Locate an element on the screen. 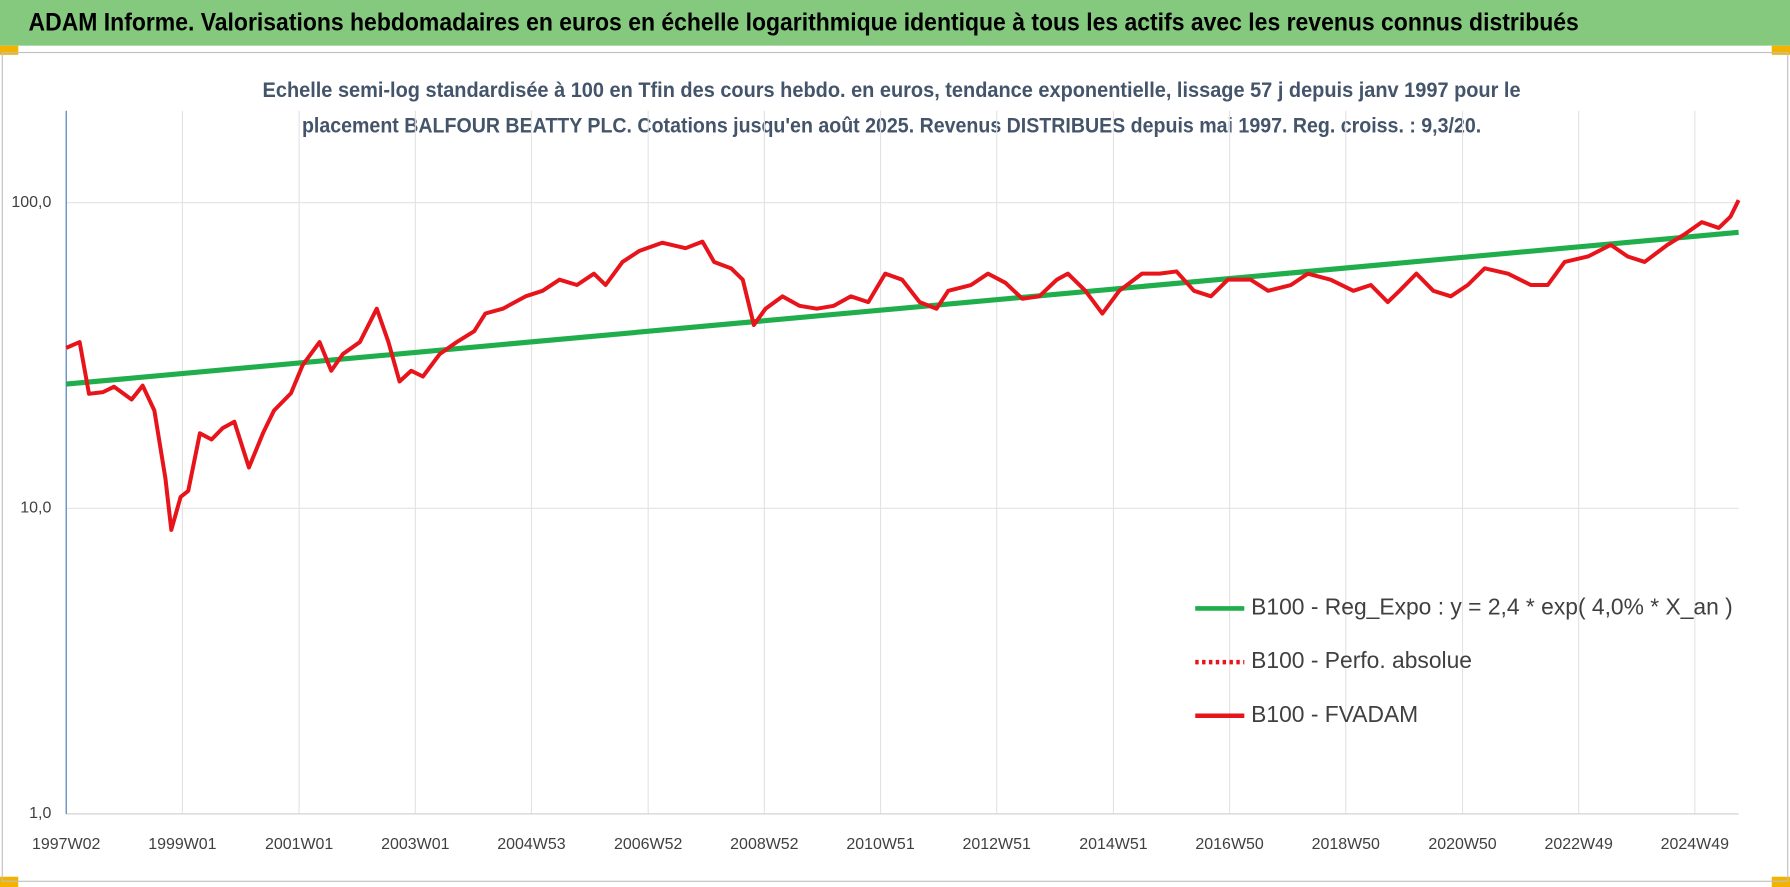  y-tick-label: 10,0 is located at coordinates (35, 508).